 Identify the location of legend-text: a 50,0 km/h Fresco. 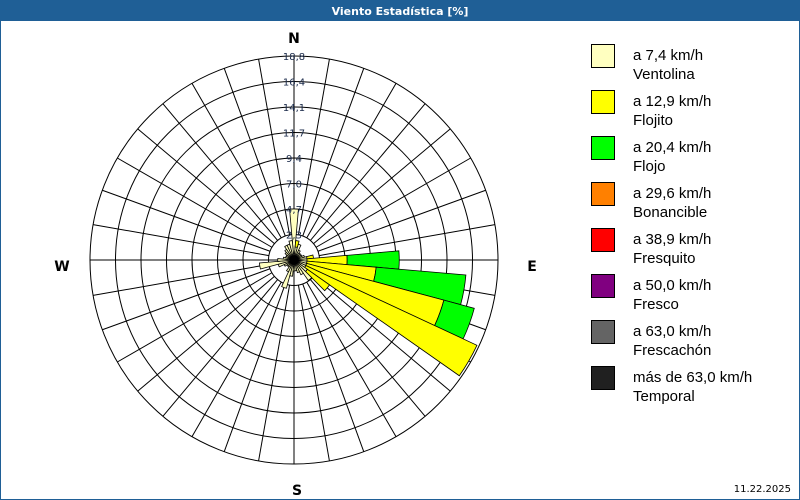
(672, 295).